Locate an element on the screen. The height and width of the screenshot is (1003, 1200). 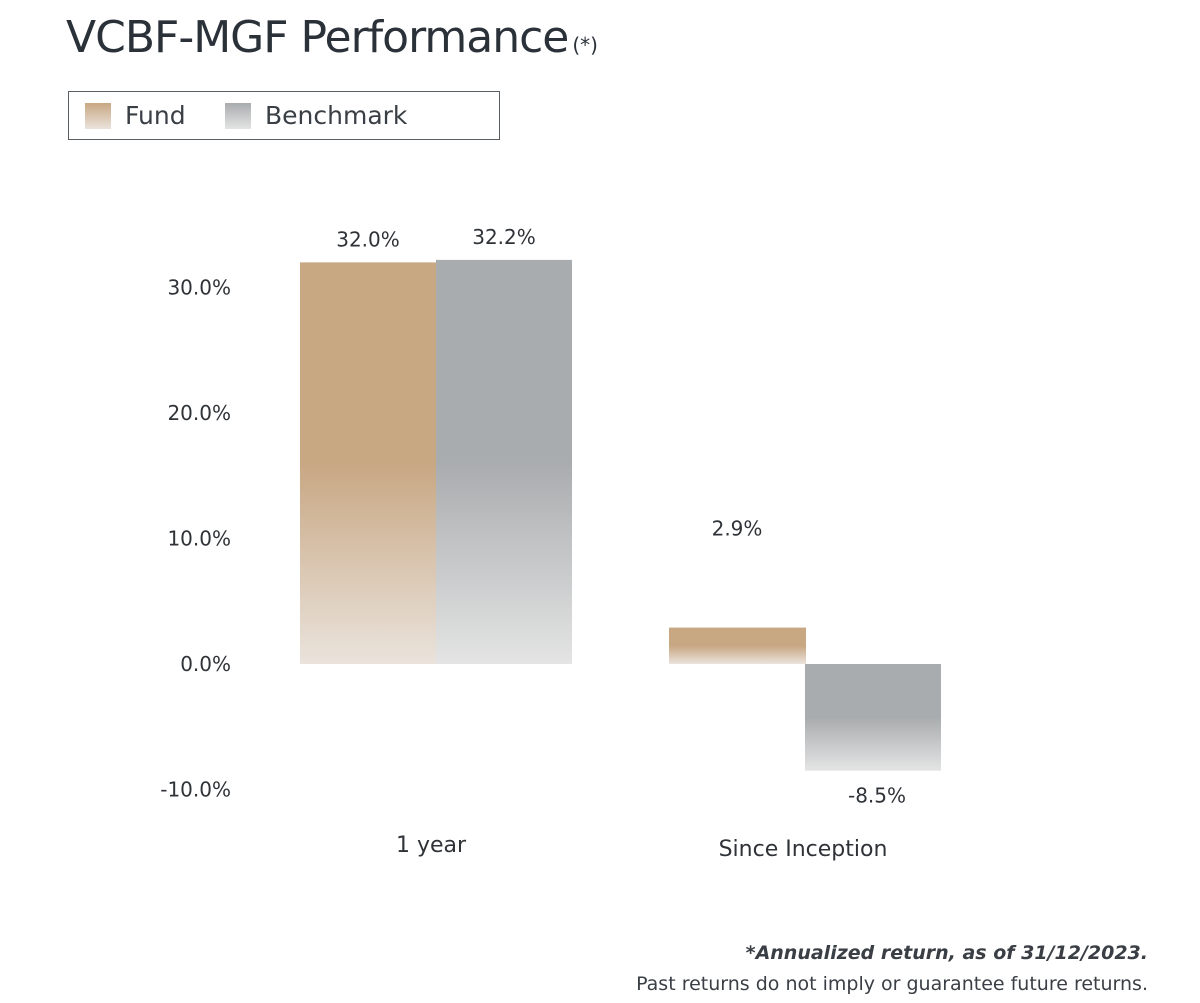
value-label-benchmark-1: -8.5% is located at coordinates (877, 796).